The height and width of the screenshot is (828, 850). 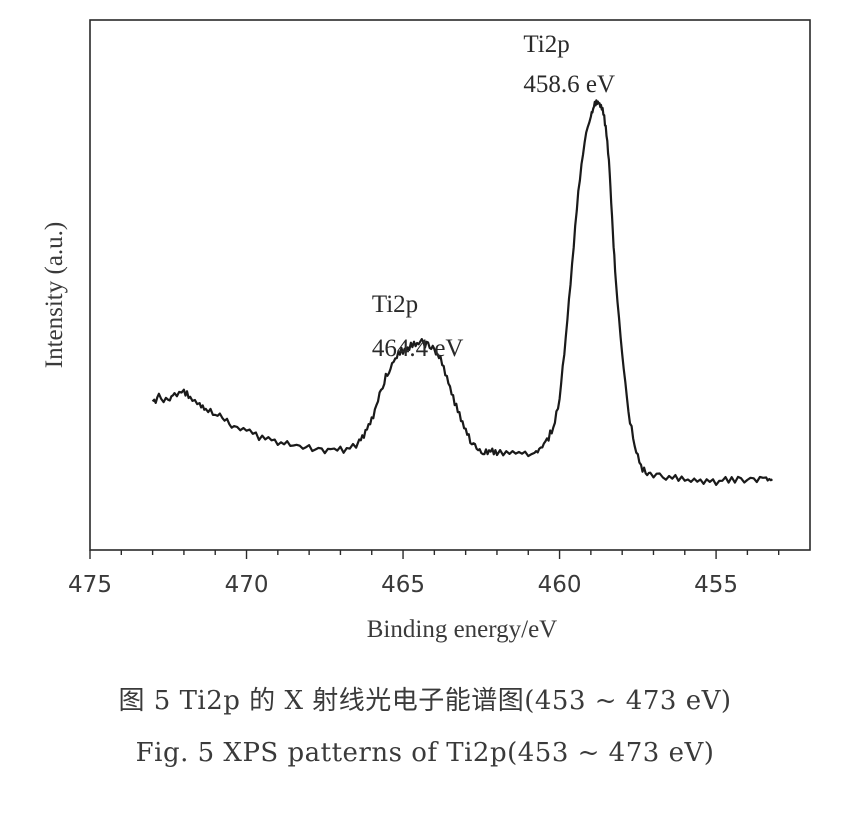 I want to click on x-tick-label: 460, so click(x=560, y=585).